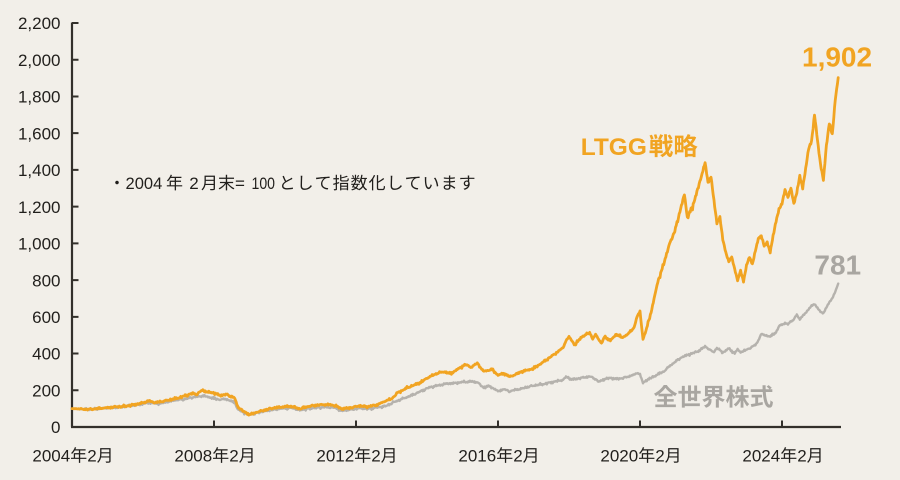 The height and width of the screenshot is (480, 900). I want to click on svg-text: 2024, so click(761, 456).